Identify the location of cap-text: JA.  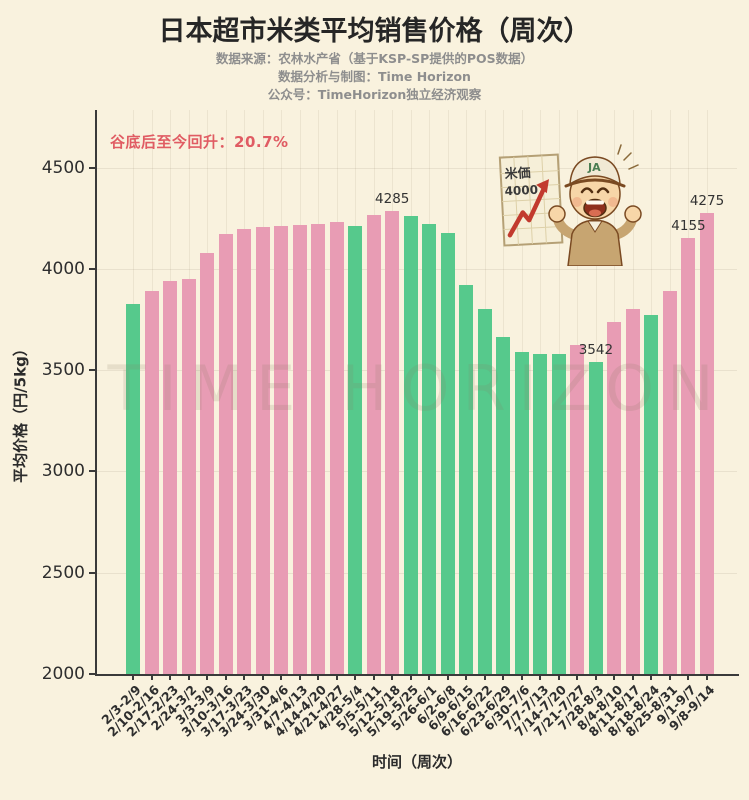
(594, 167).